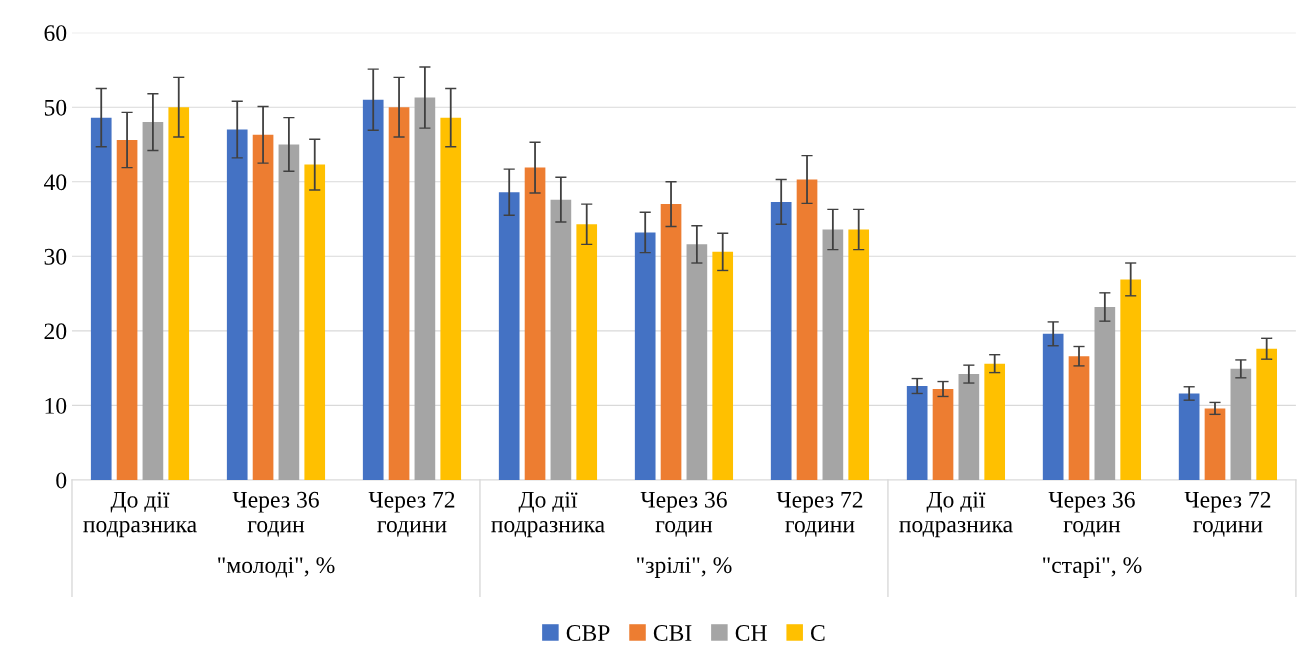 The image size is (1309, 653). Describe the element at coordinates (56, 405) in the screenshot. I see `y-tick-label: 10` at that location.